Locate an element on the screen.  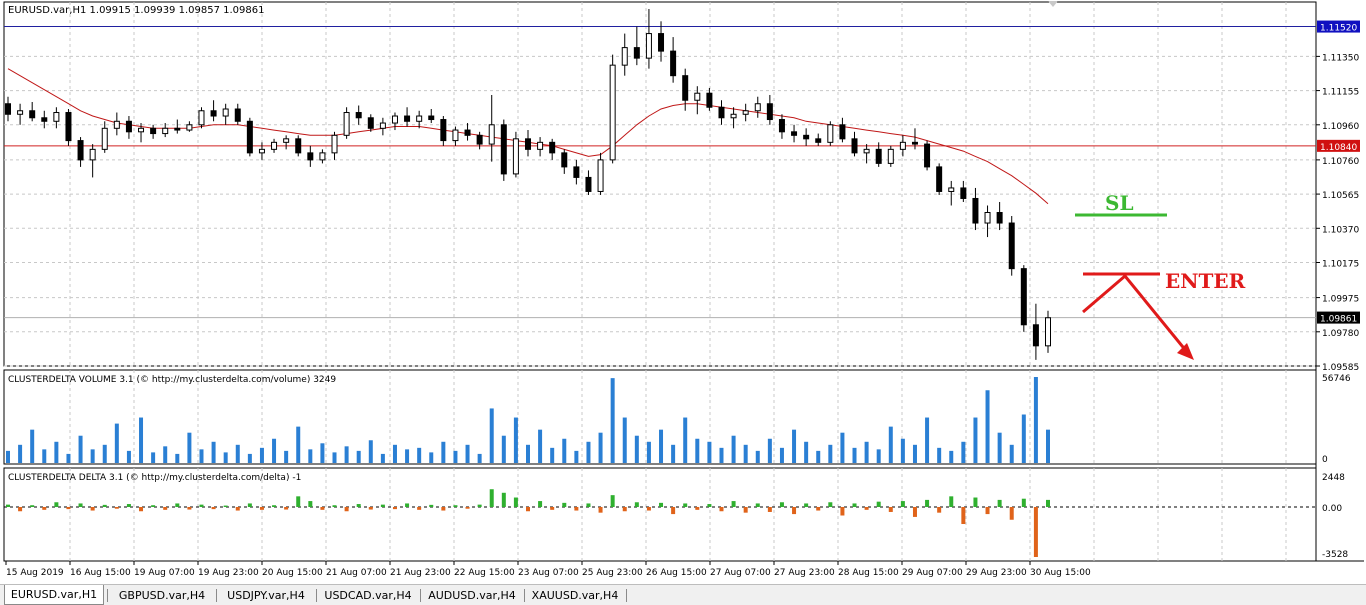
enter-arrow-path is located at coordinates (1135, 313).